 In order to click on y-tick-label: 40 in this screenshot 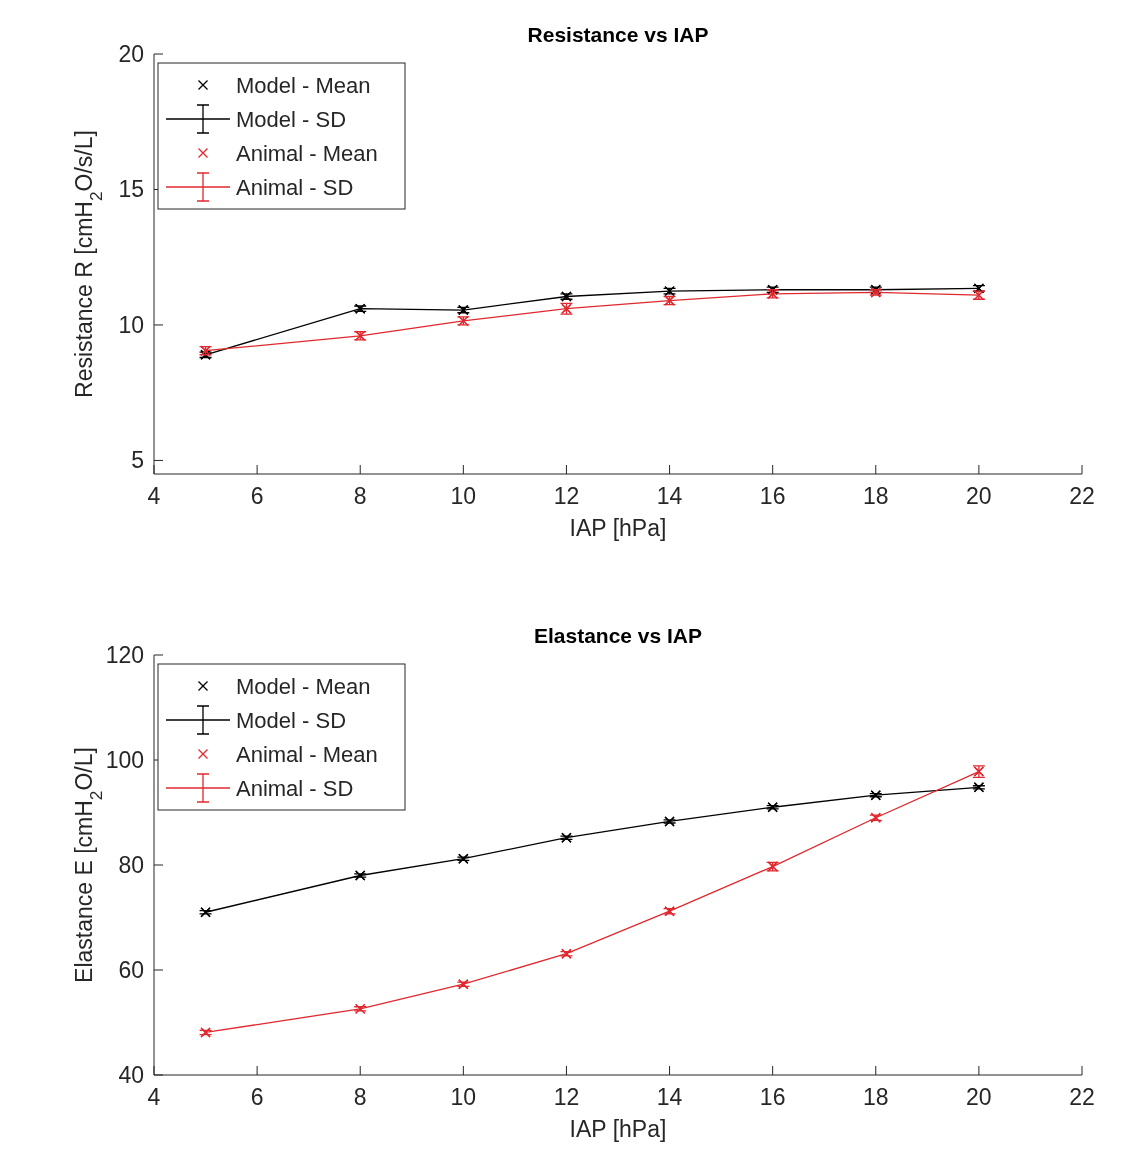, I will do `click(131, 1075)`.